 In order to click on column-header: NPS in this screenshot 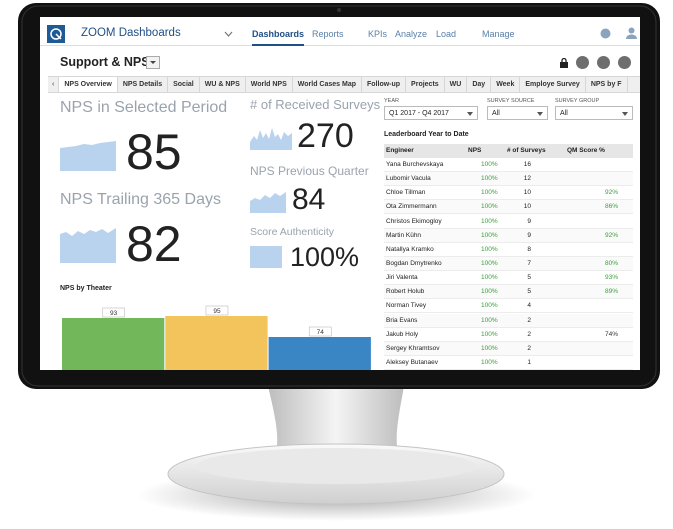, I will do `click(475, 150)`.